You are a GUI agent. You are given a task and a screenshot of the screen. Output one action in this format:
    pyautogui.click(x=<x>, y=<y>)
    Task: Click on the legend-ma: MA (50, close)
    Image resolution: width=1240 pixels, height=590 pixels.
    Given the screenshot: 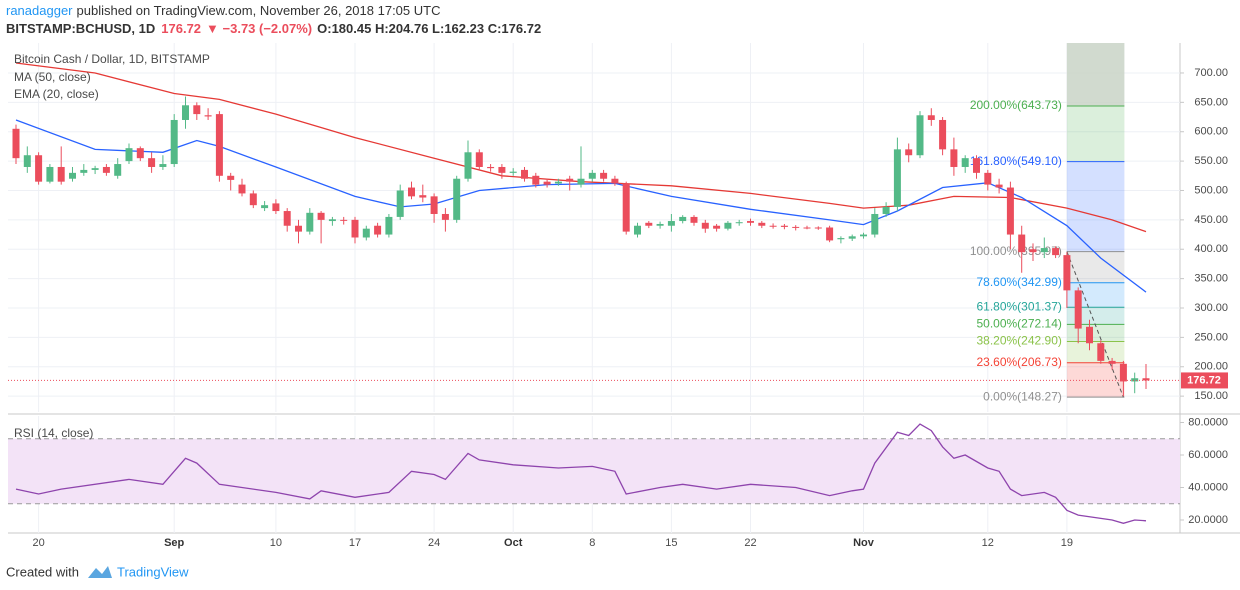 What is the action you would take?
    pyautogui.click(x=52, y=77)
    